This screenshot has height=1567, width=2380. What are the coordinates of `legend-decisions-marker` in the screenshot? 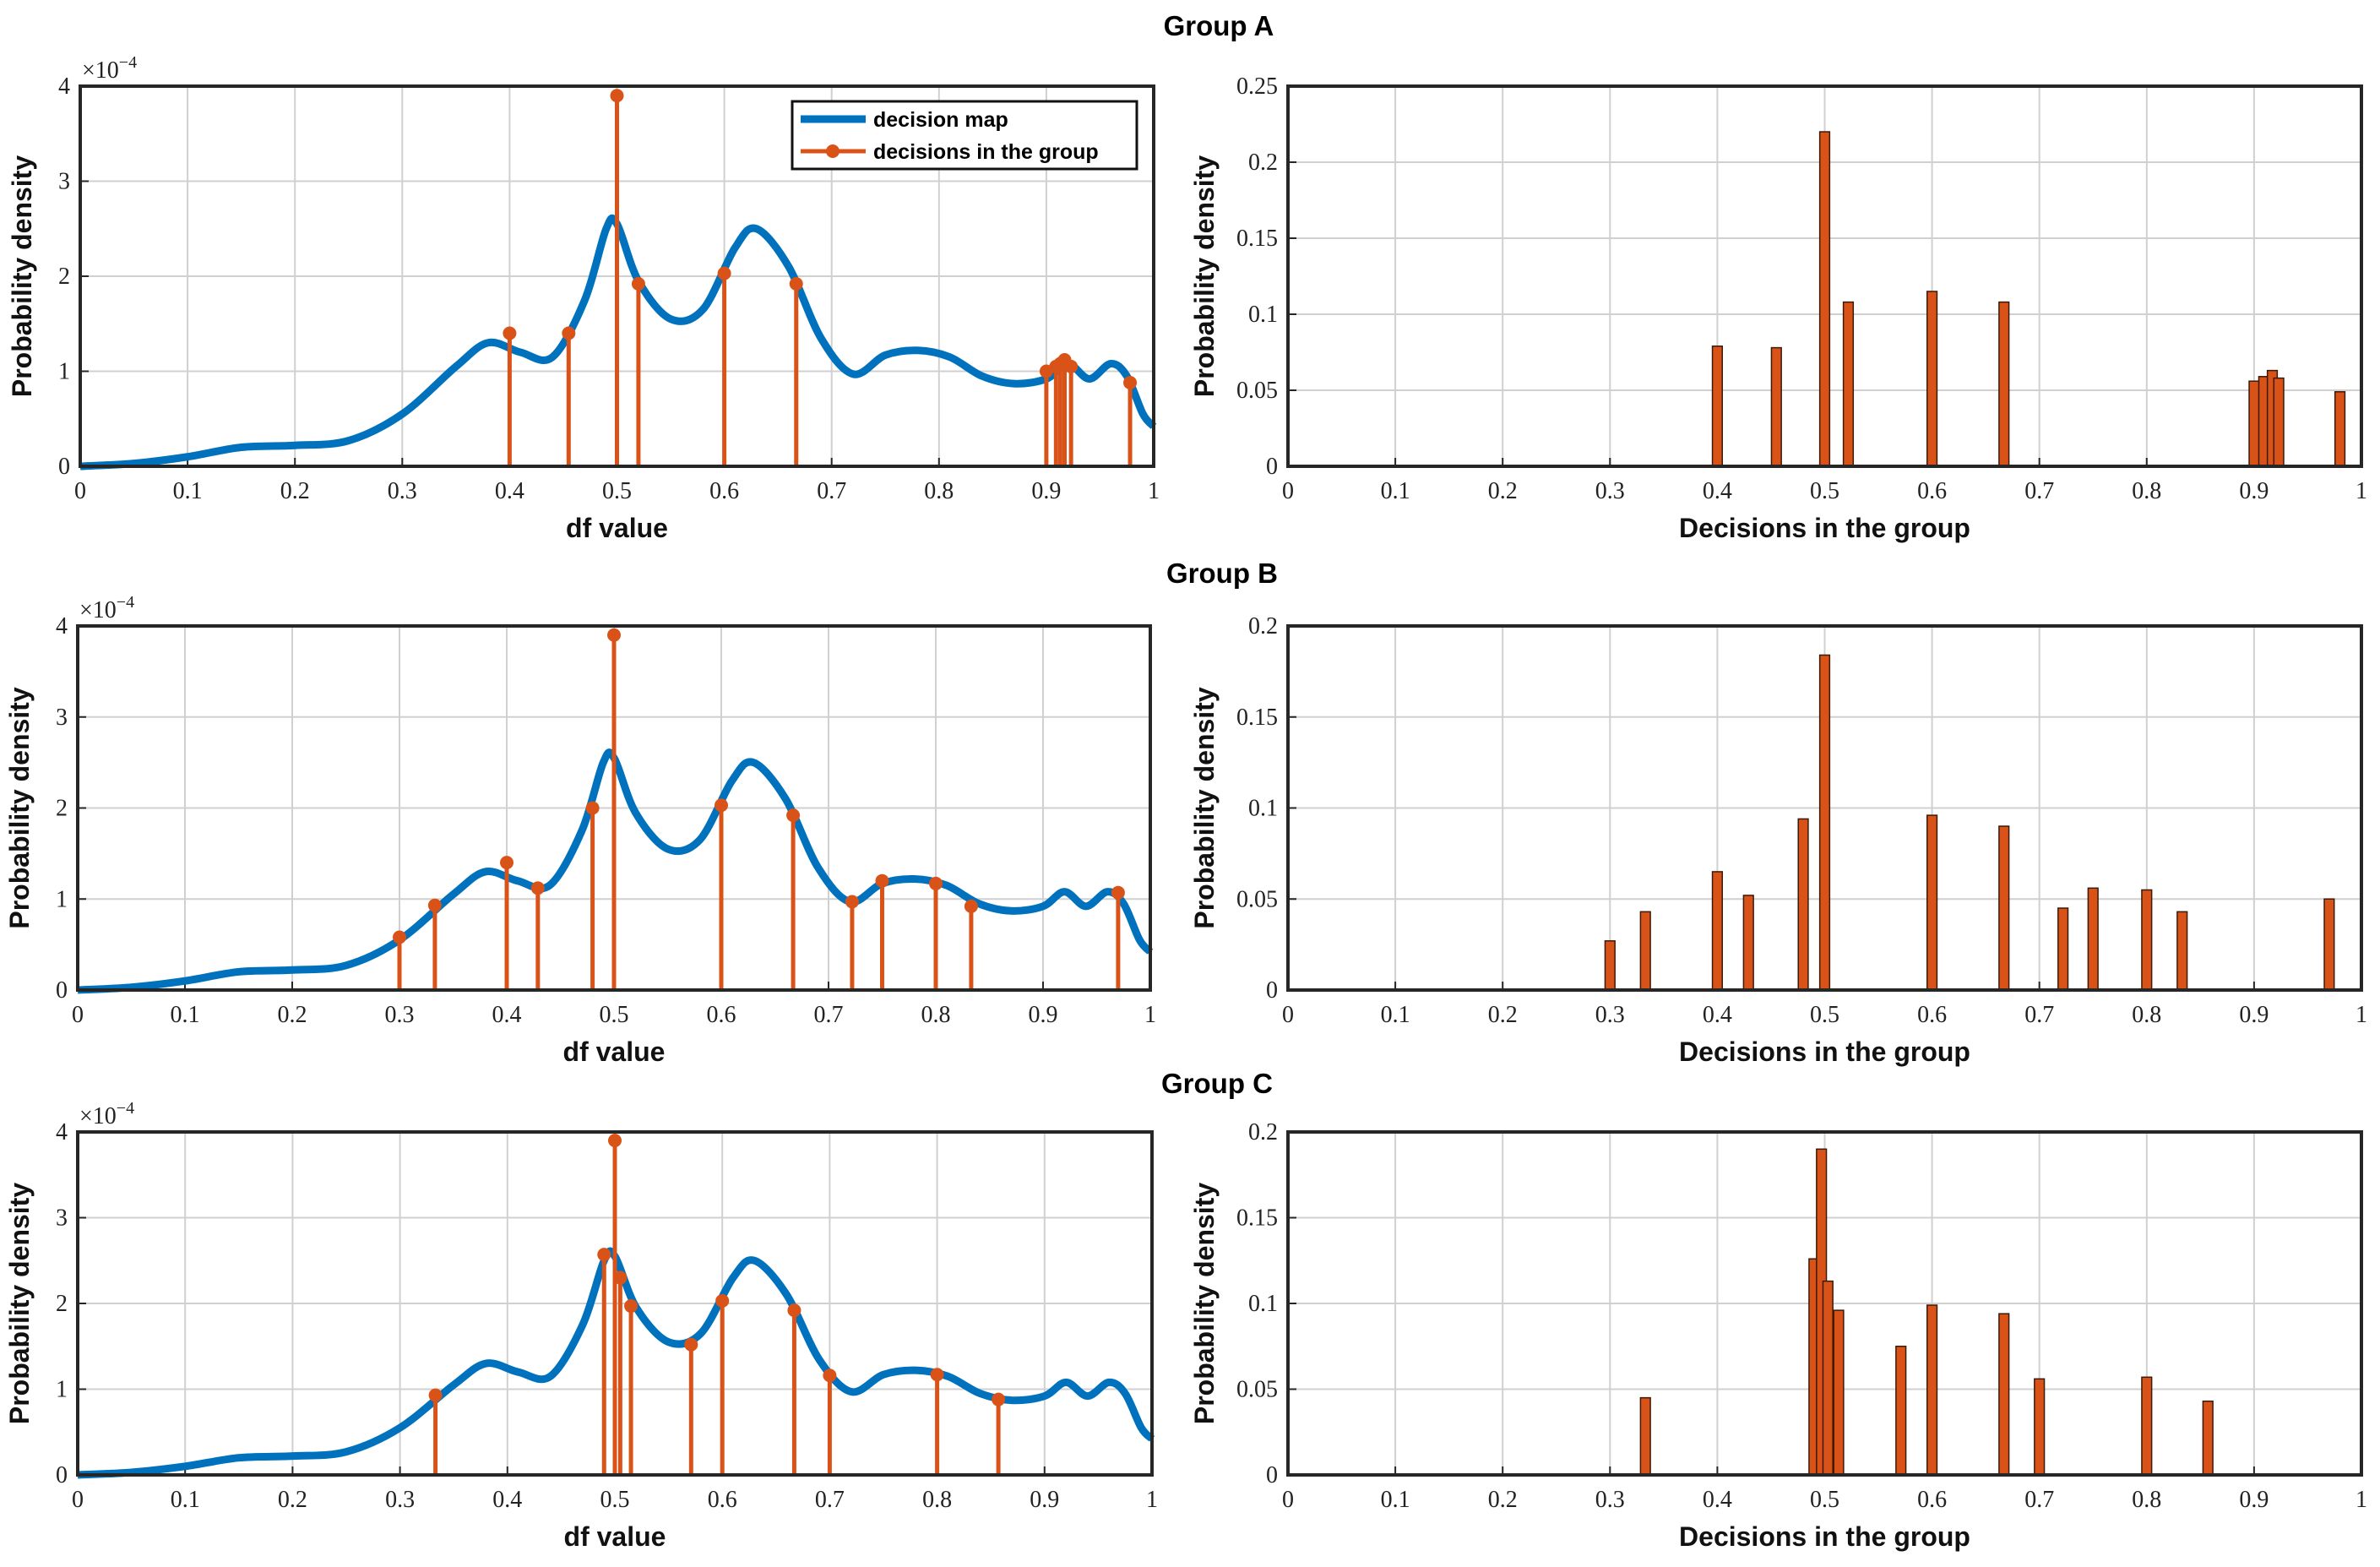 It's located at (833, 151).